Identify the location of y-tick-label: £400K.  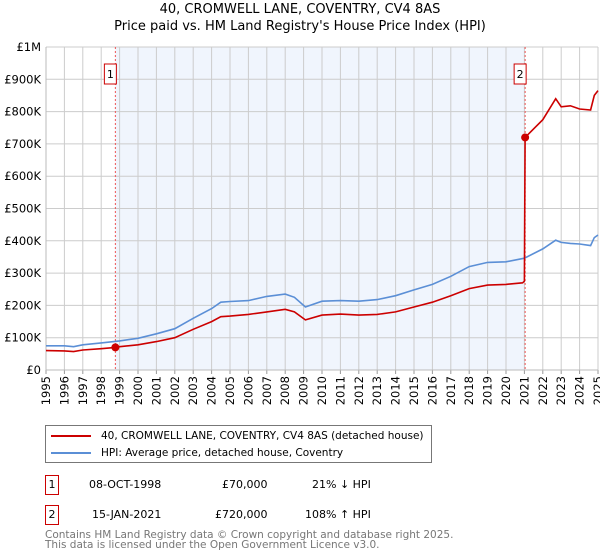
(22, 241).